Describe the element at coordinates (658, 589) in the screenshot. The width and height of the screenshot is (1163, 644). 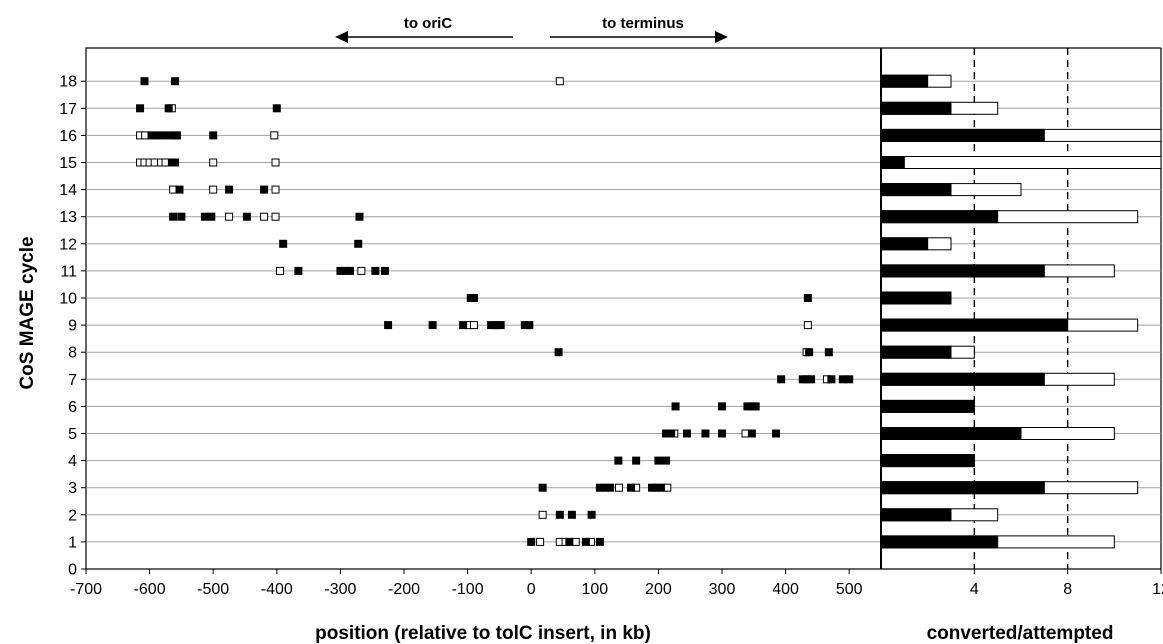
I see `x-tick-label: 200` at that location.